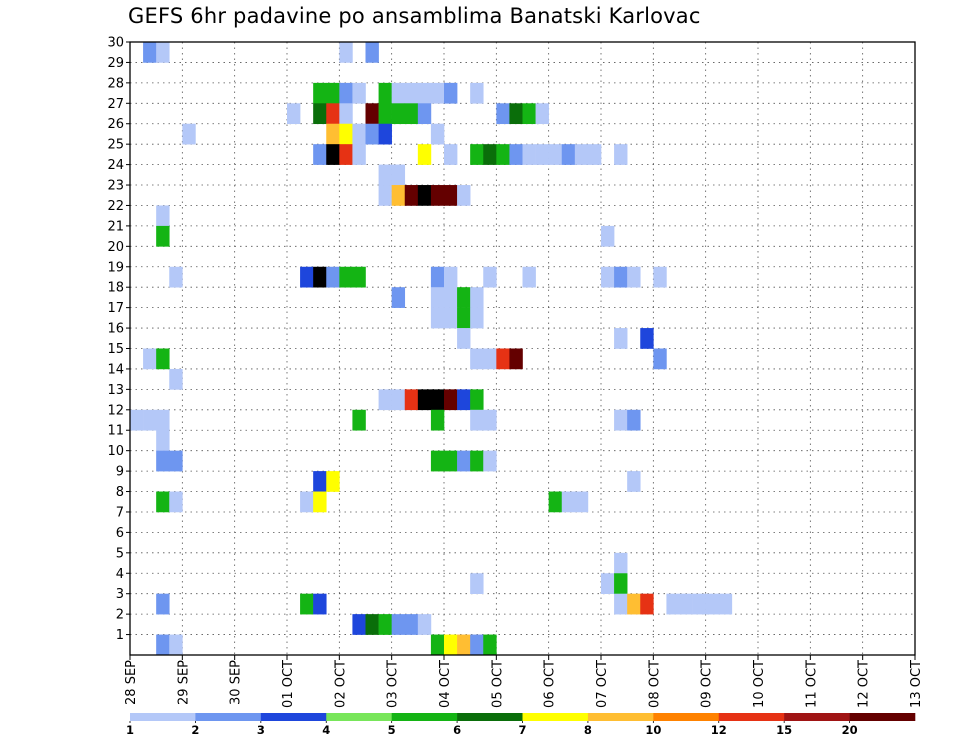 Image resolution: width=960 pixels, height=742 pixels. What do you see at coordinates (120, 533) in the screenshot?
I see `y-tick-label: 6` at bounding box center [120, 533].